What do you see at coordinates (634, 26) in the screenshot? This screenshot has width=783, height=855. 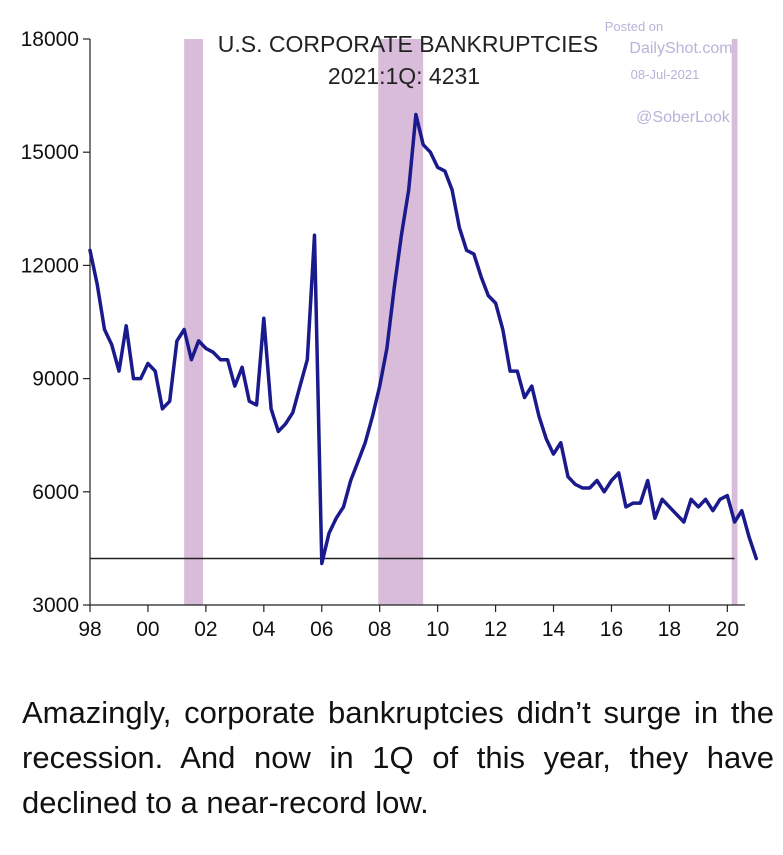 I see `watermark-posted-on: Posted on` at bounding box center [634, 26].